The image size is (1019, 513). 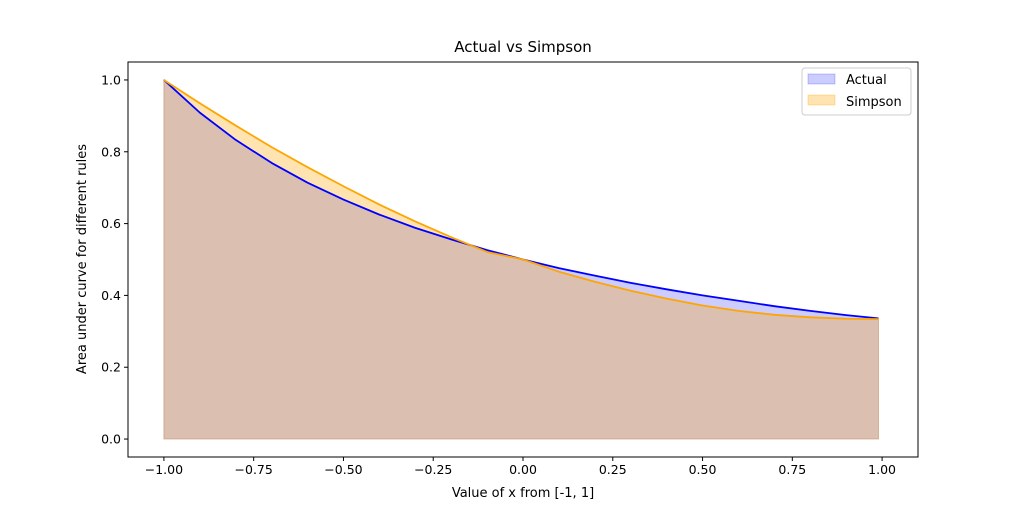 What do you see at coordinates (111, 439) in the screenshot?
I see `y-tick-label: 0.0` at bounding box center [111, 439].